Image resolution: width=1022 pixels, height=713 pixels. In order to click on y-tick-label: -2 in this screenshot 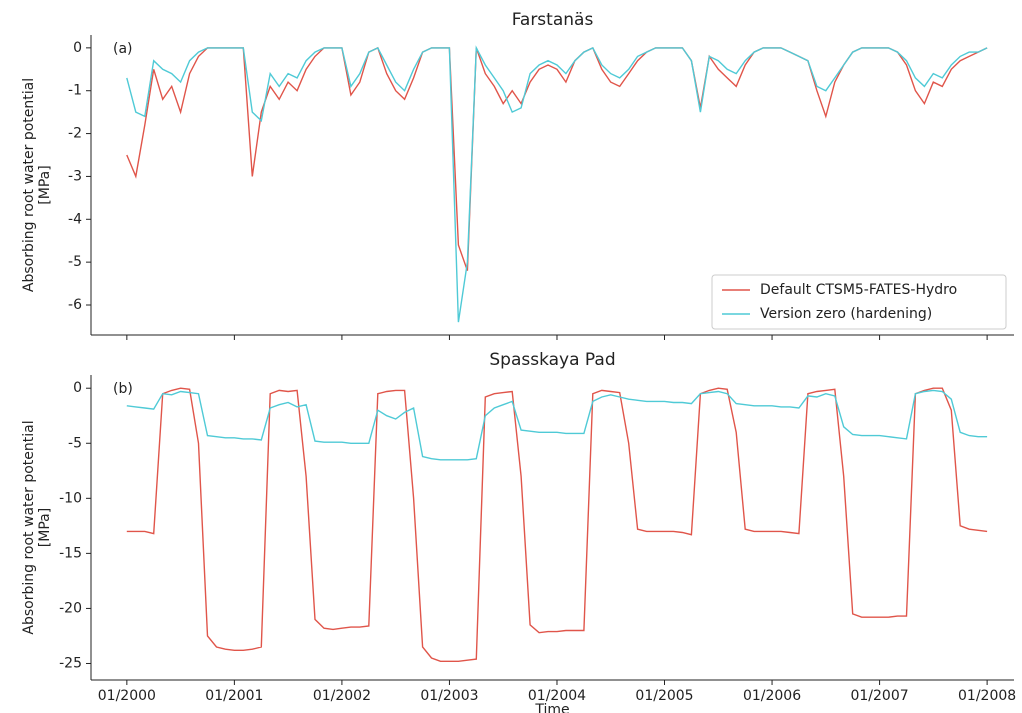, I will do `click(75, 134)`.